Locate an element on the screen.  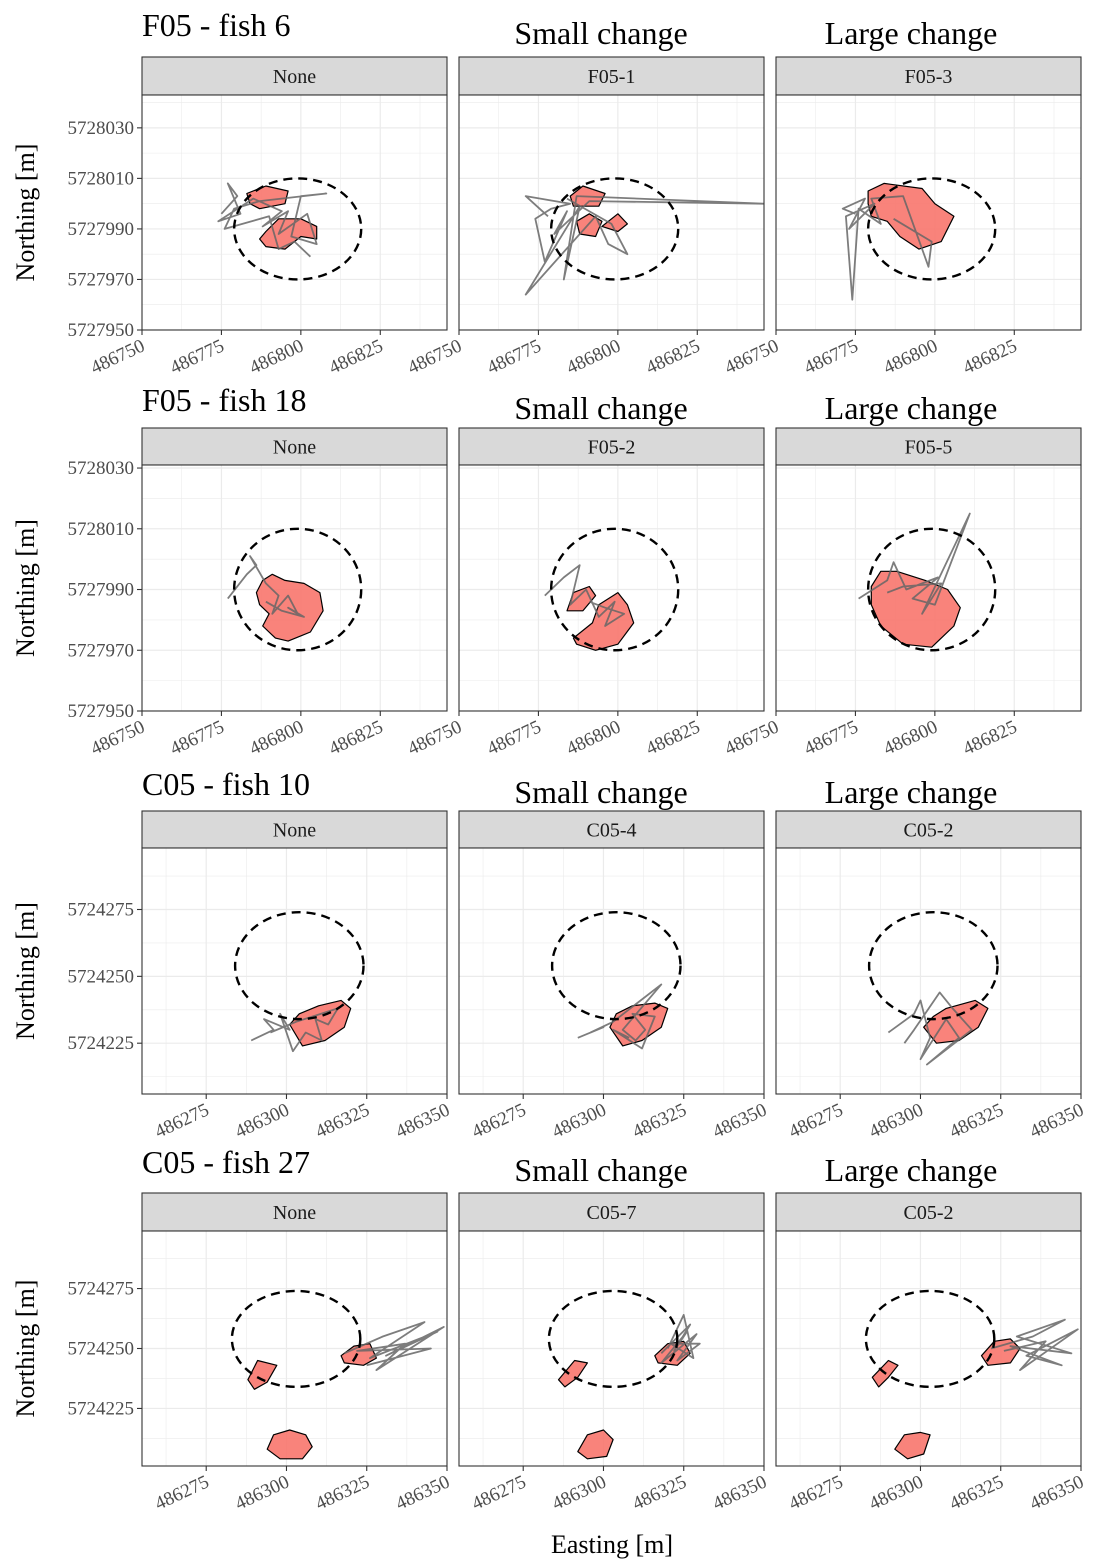
facet-panel: C05-4 486275 486300 486325 486350 is located at coordinates (614, 976).